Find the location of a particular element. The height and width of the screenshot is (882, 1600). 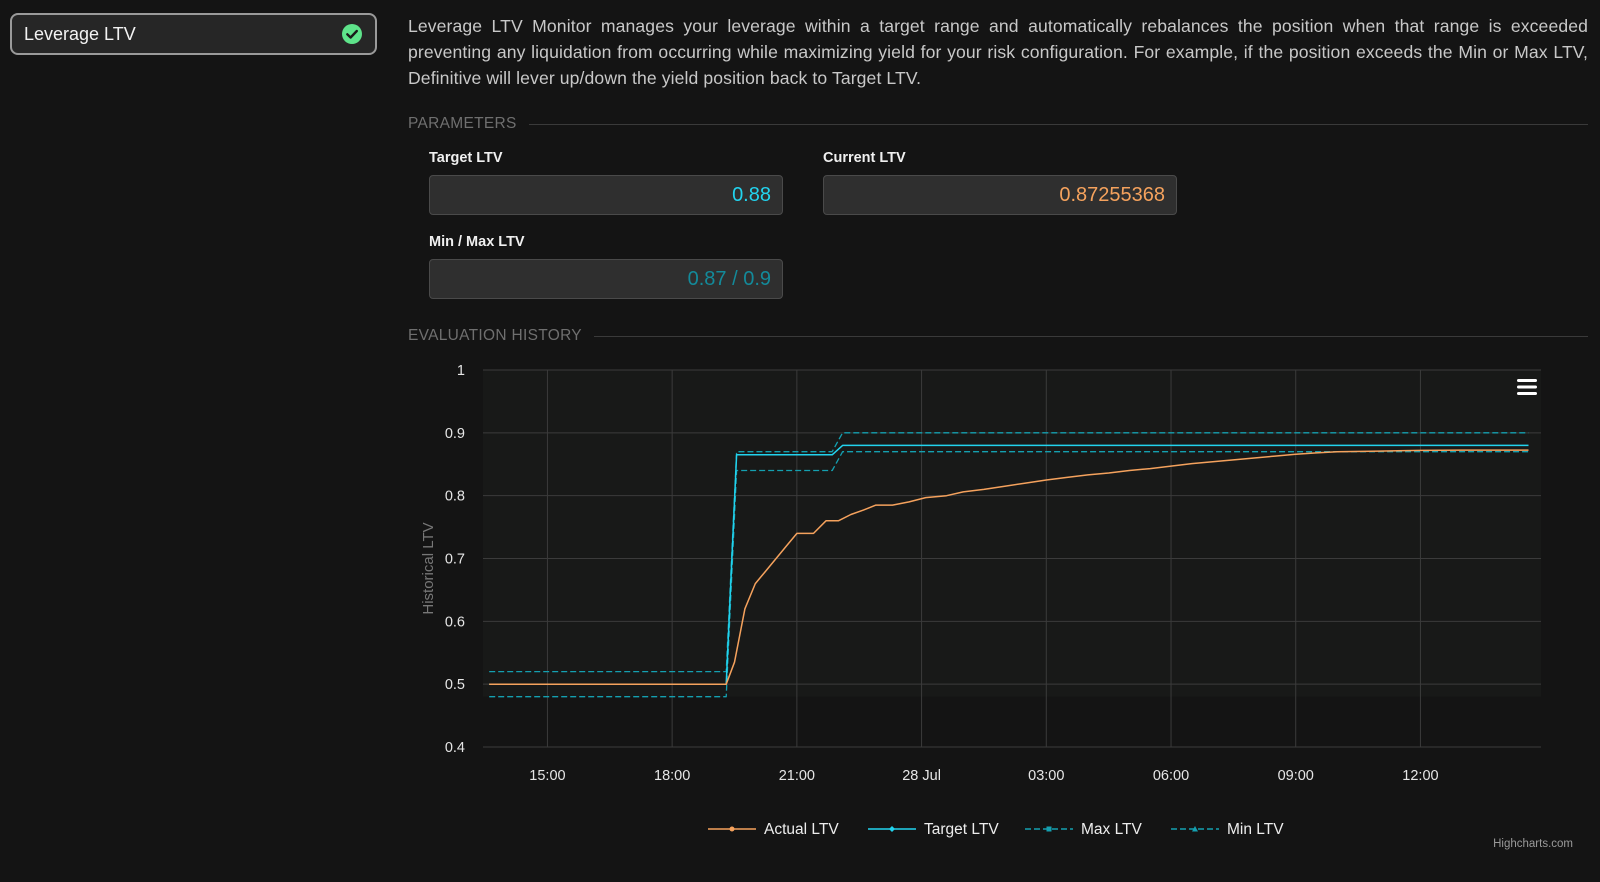

current-ltv-field: Current LTV 0.87255368 is located at coordinates (1000, 182).